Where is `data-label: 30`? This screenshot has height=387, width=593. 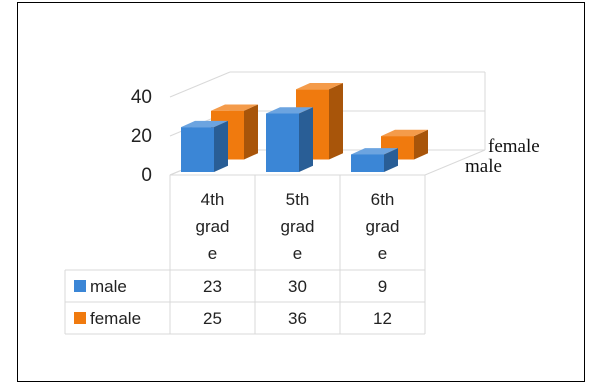
data-label: 30 is located at coordinates (297, 286).